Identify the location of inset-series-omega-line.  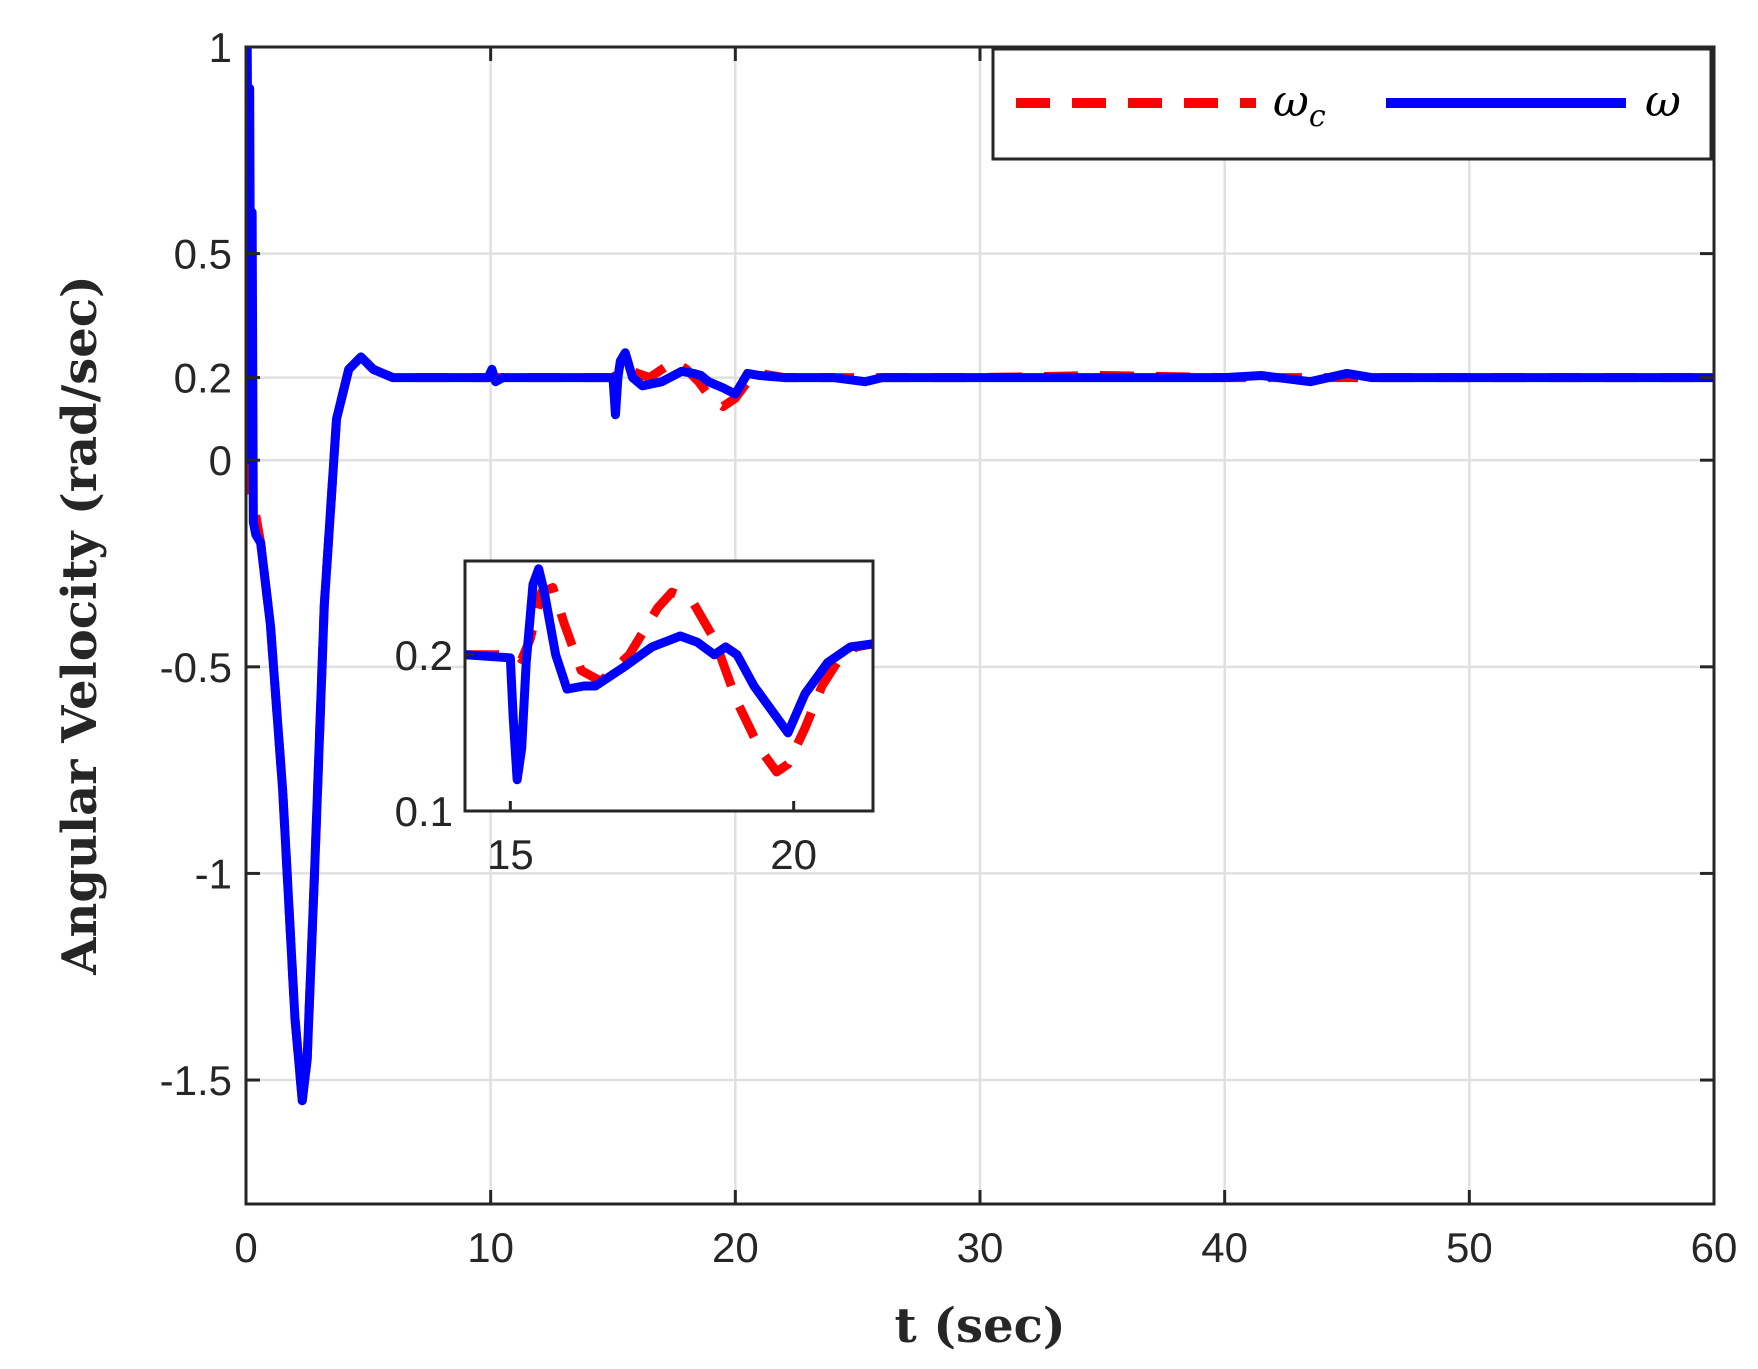
(669, 674).